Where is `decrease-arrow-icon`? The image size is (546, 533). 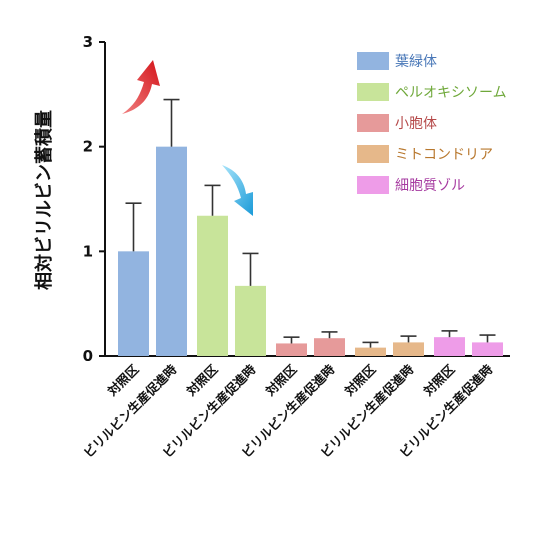
decrease-arrow-icon is located at coordinates (237, 190).